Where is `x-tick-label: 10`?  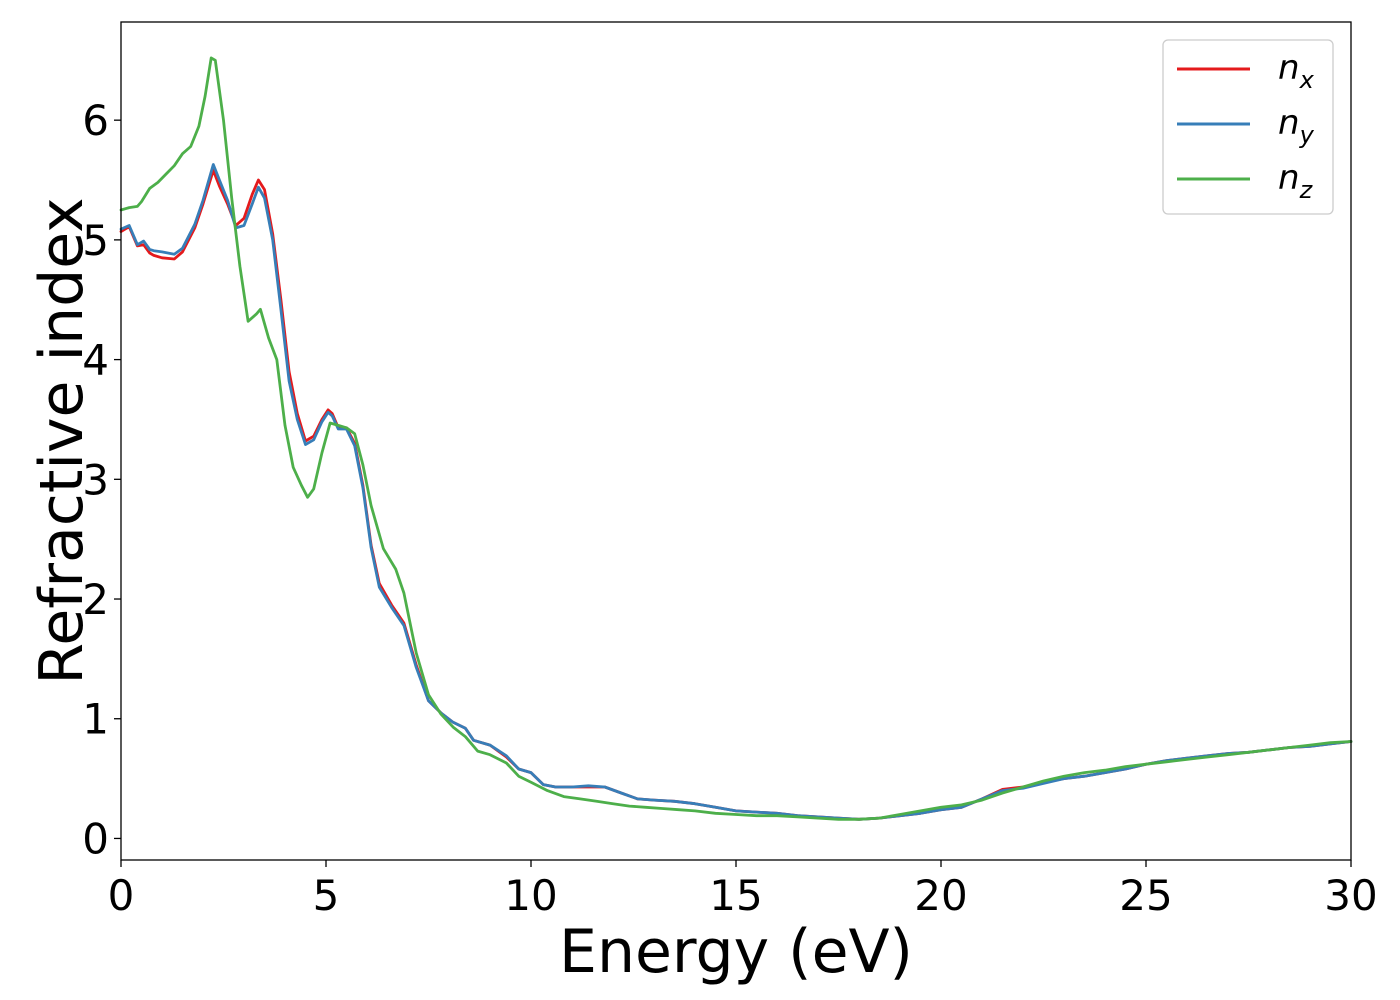 x-tick-label: 10 is located at coordinates (530, 895).